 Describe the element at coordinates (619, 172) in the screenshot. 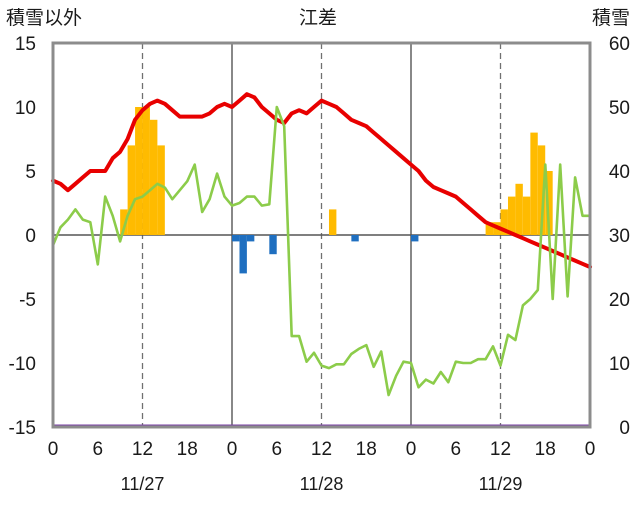

I see `right-tick-label: 40` at that location.